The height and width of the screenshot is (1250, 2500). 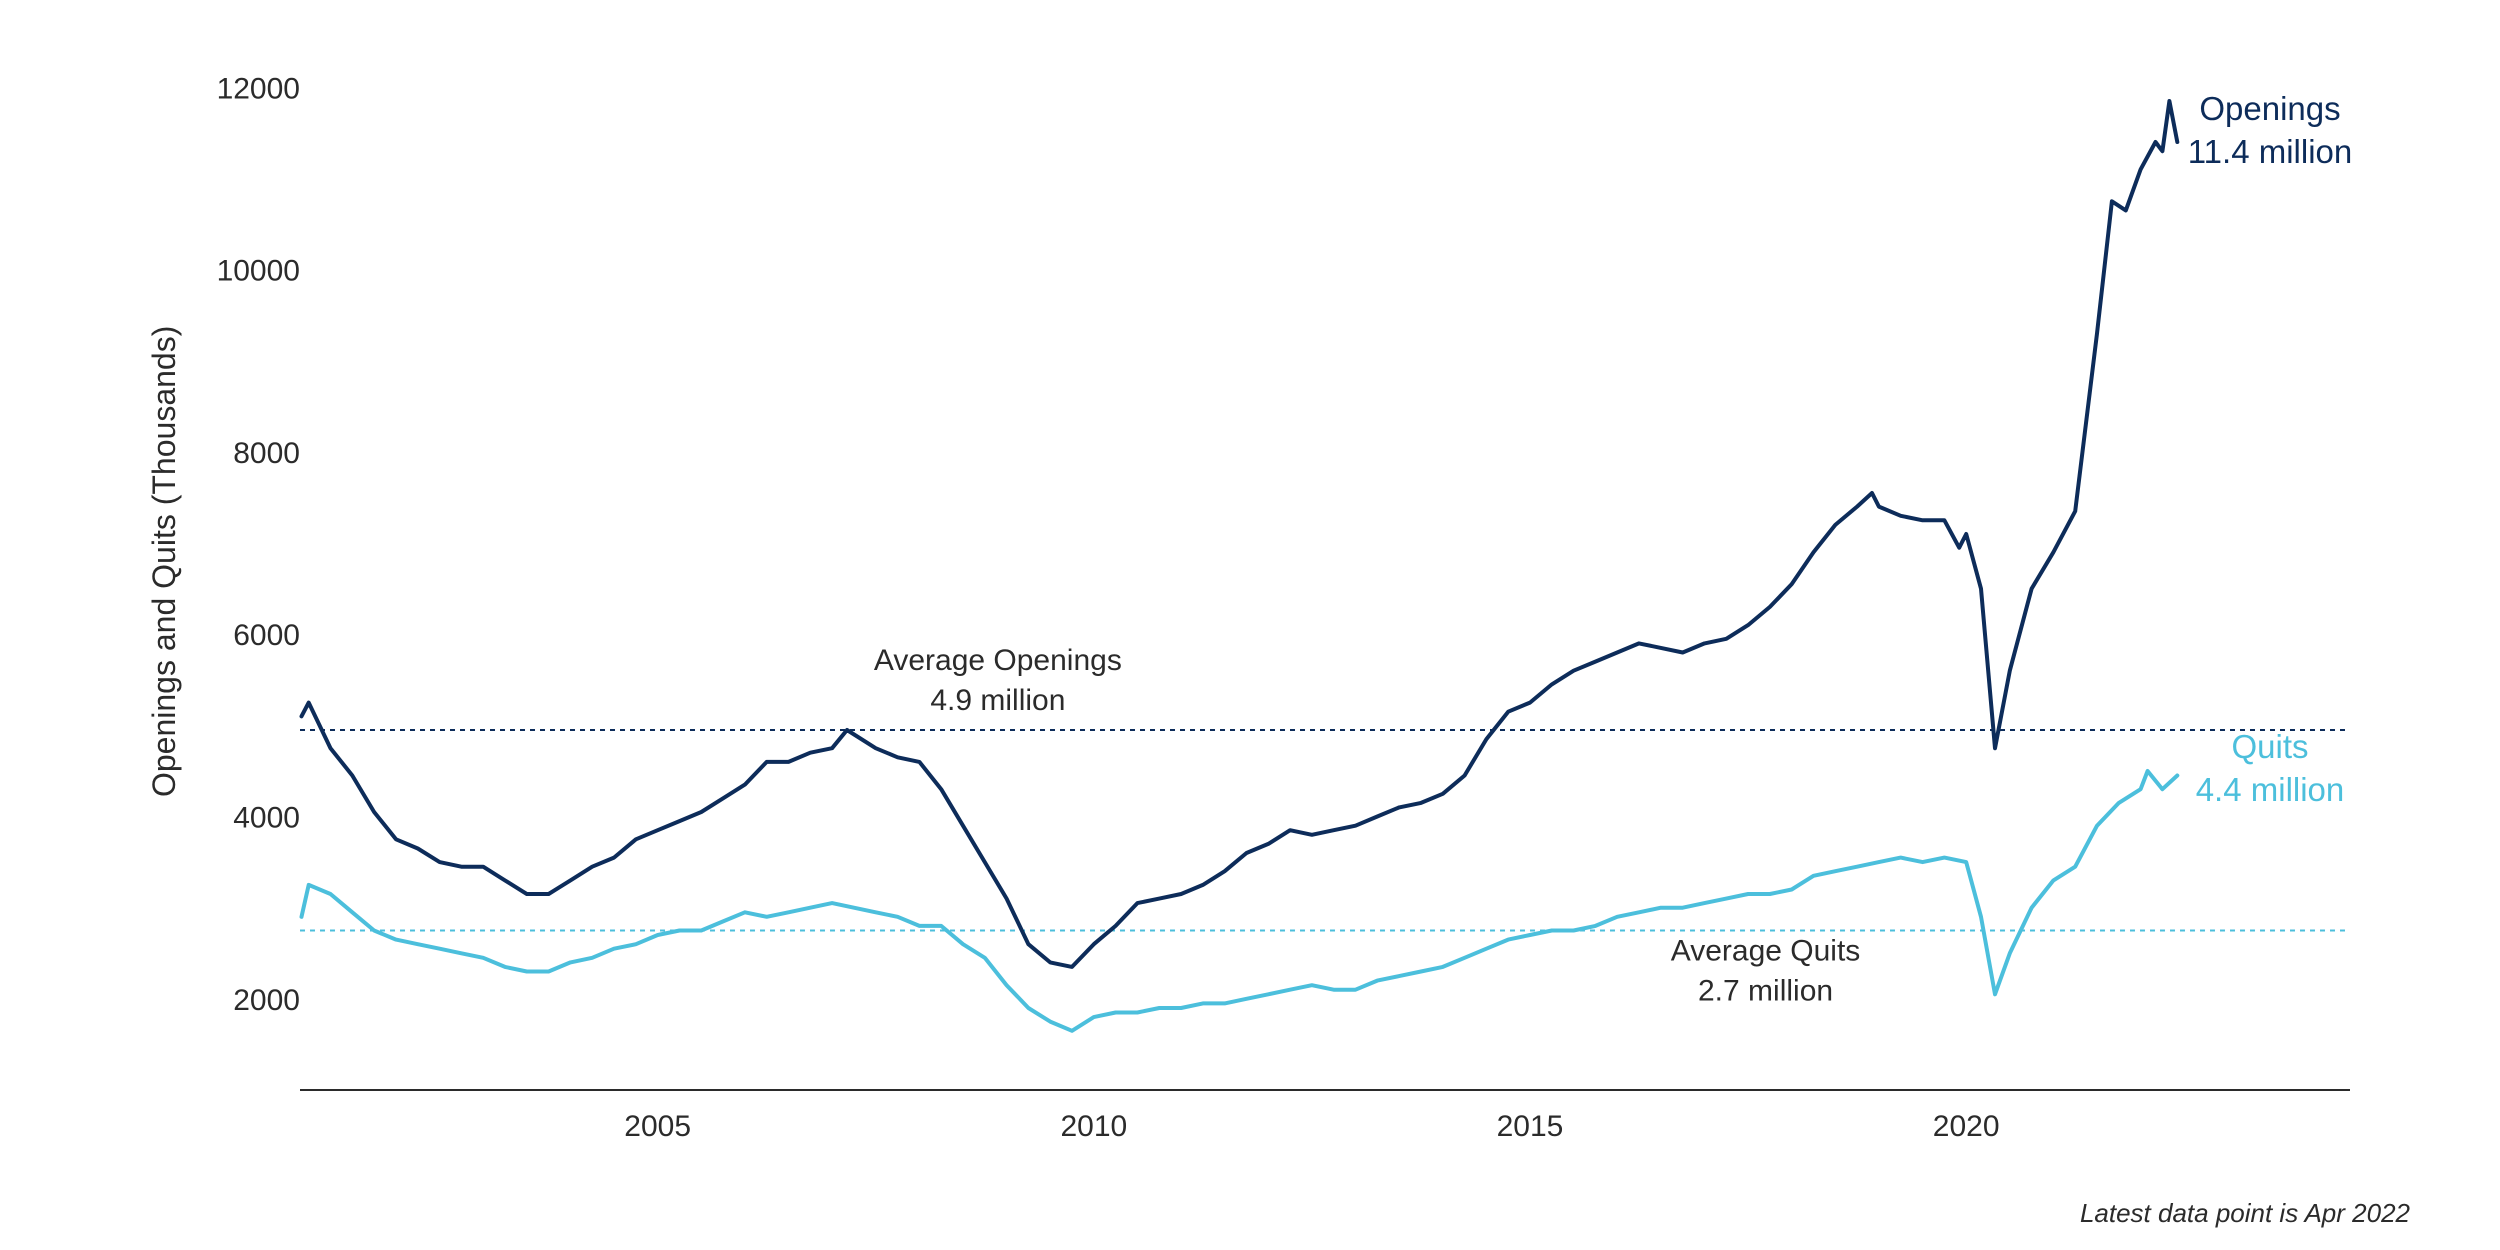 What do you see at coordinates (266, 1000) in the screenshot?
I see `y-tick-label: 2000` at bounding box center [266, 1000].